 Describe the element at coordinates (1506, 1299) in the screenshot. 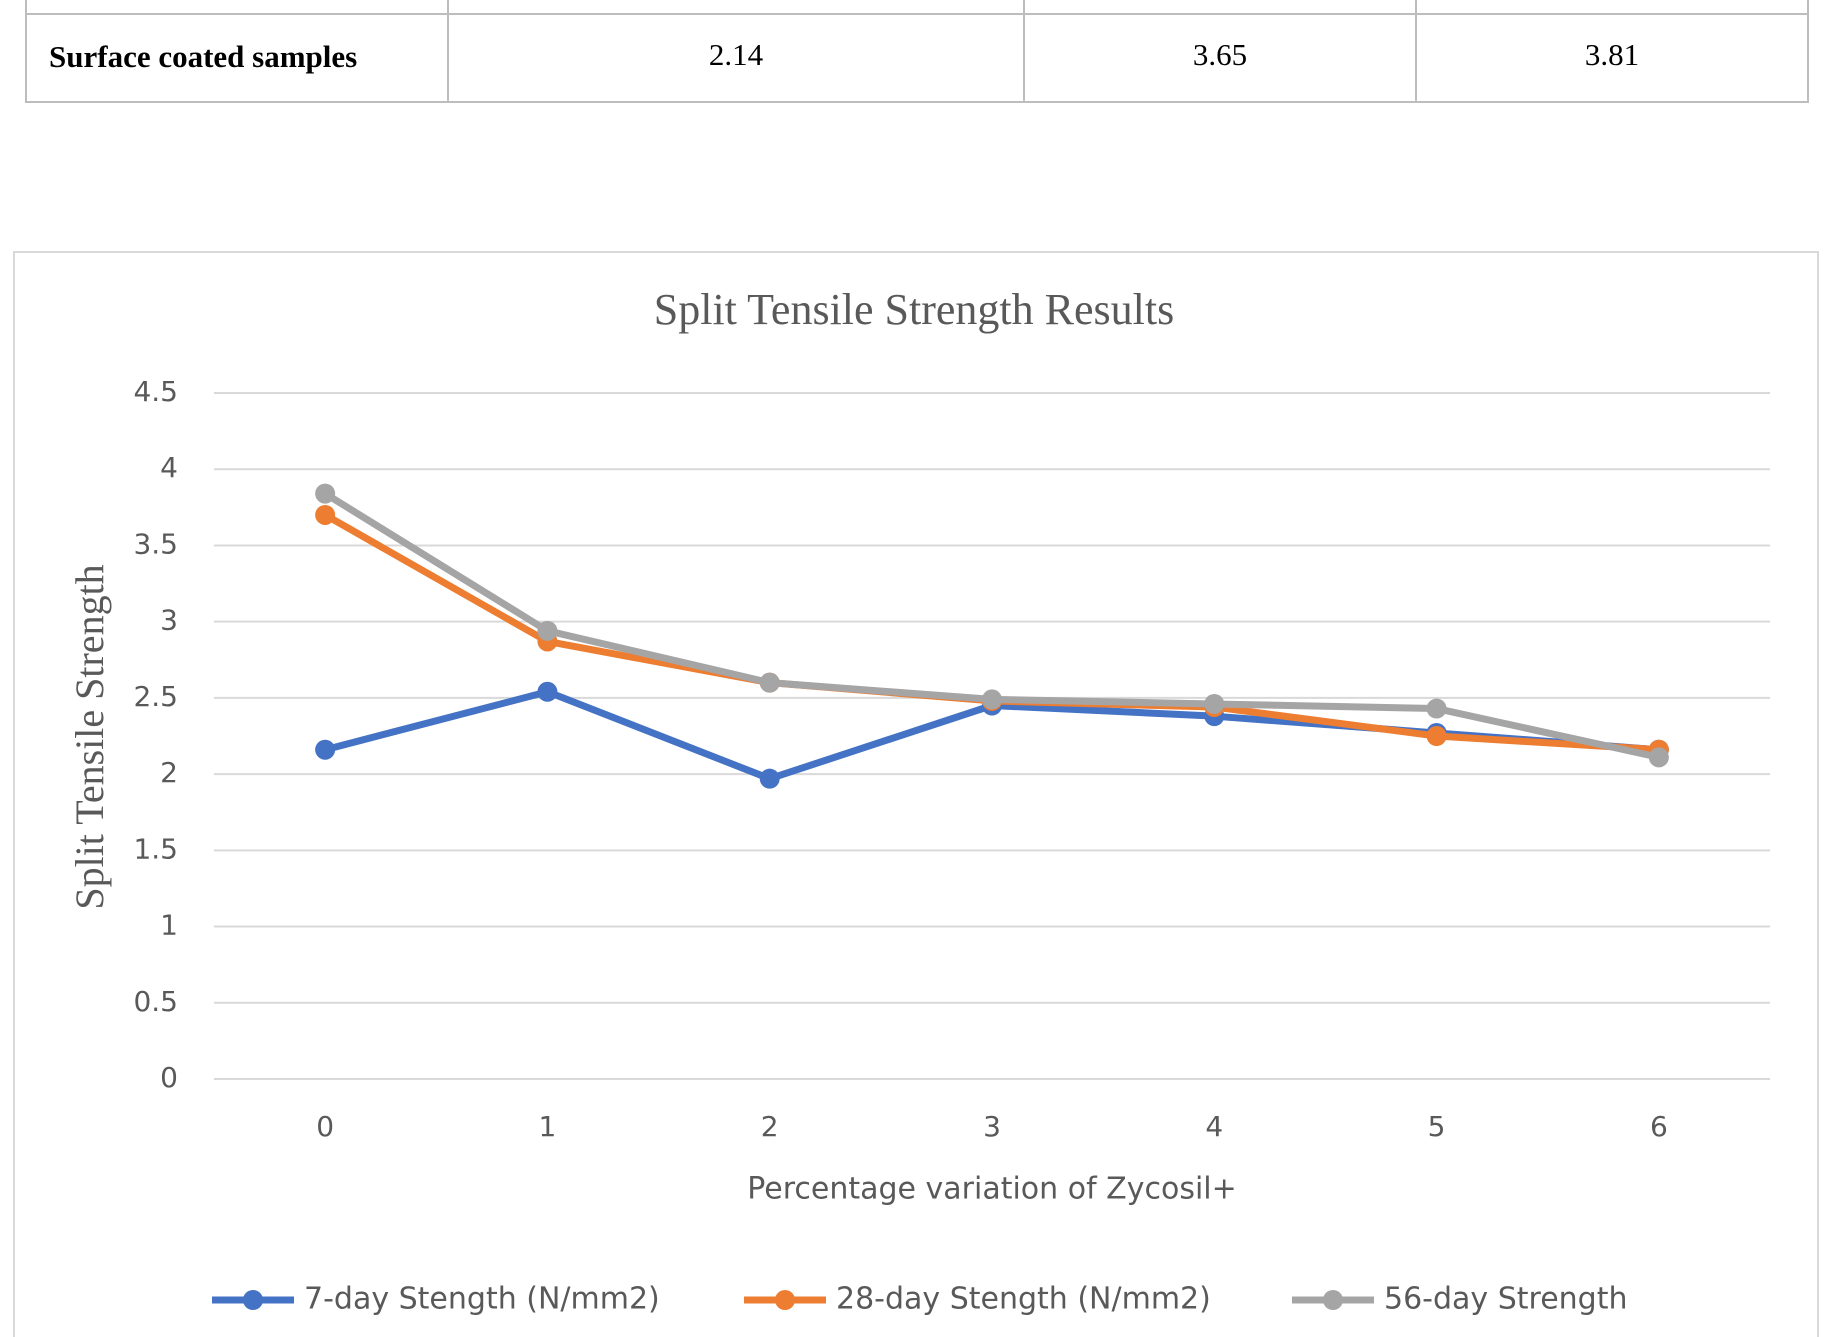

I see `legend-label: 56-day Strength` at that location.